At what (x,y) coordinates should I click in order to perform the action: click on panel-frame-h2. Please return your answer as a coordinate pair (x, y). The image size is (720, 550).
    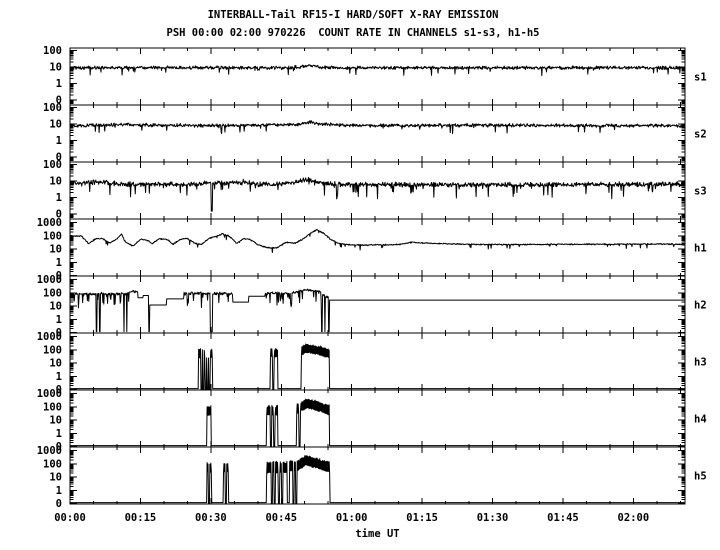
    Looking at the image, I should click on (377, 304).